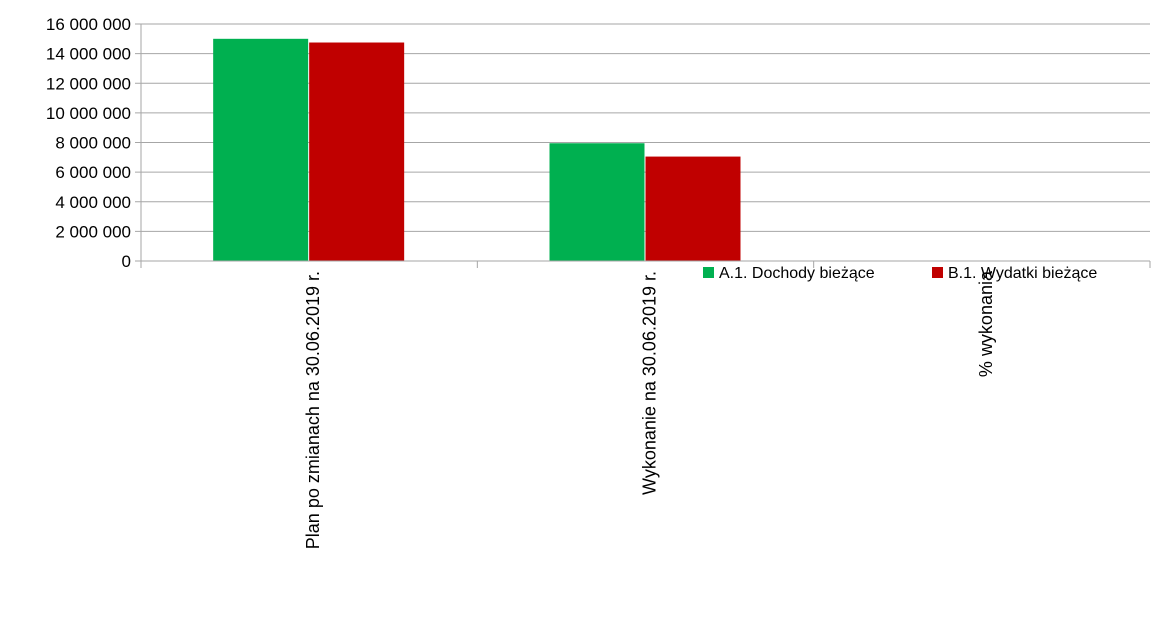 This screenshot has width=1152, height=621. What do you see at coordinates (900, 273) in the screenshot?
I see `legend: A.1. Dochody bieżące B.1. Wydatki bieżące` at bounding box center [900, 273].